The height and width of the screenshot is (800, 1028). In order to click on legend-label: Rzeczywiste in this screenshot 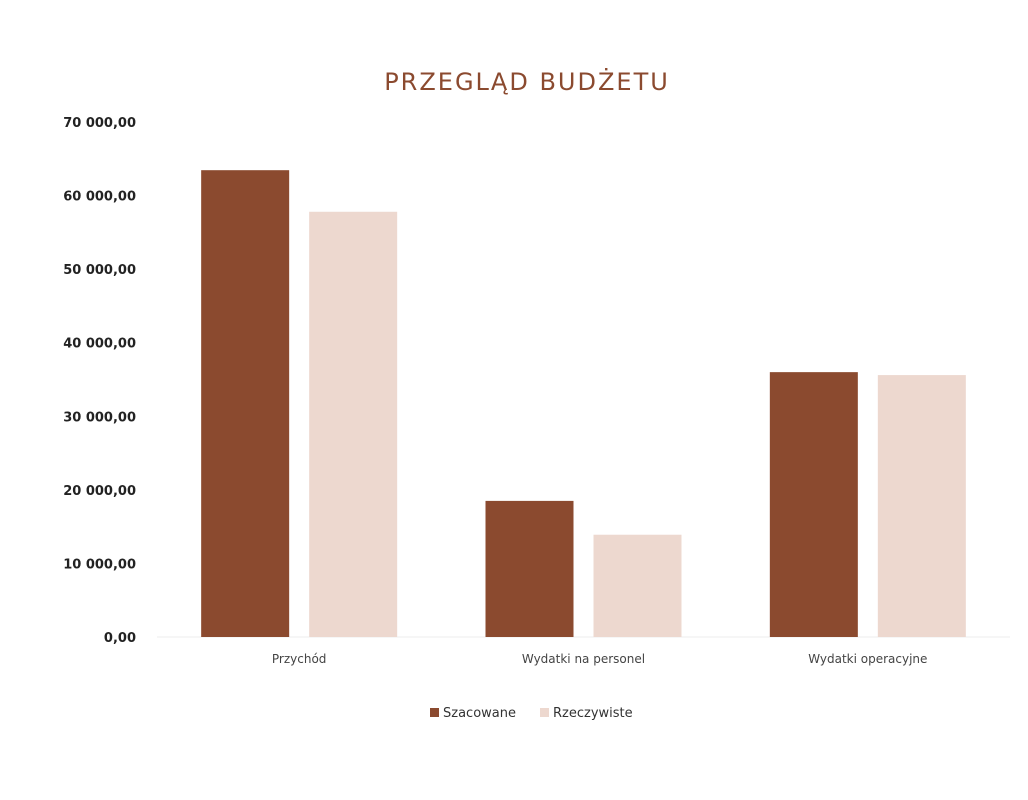, I will do `click(593, 713)`.